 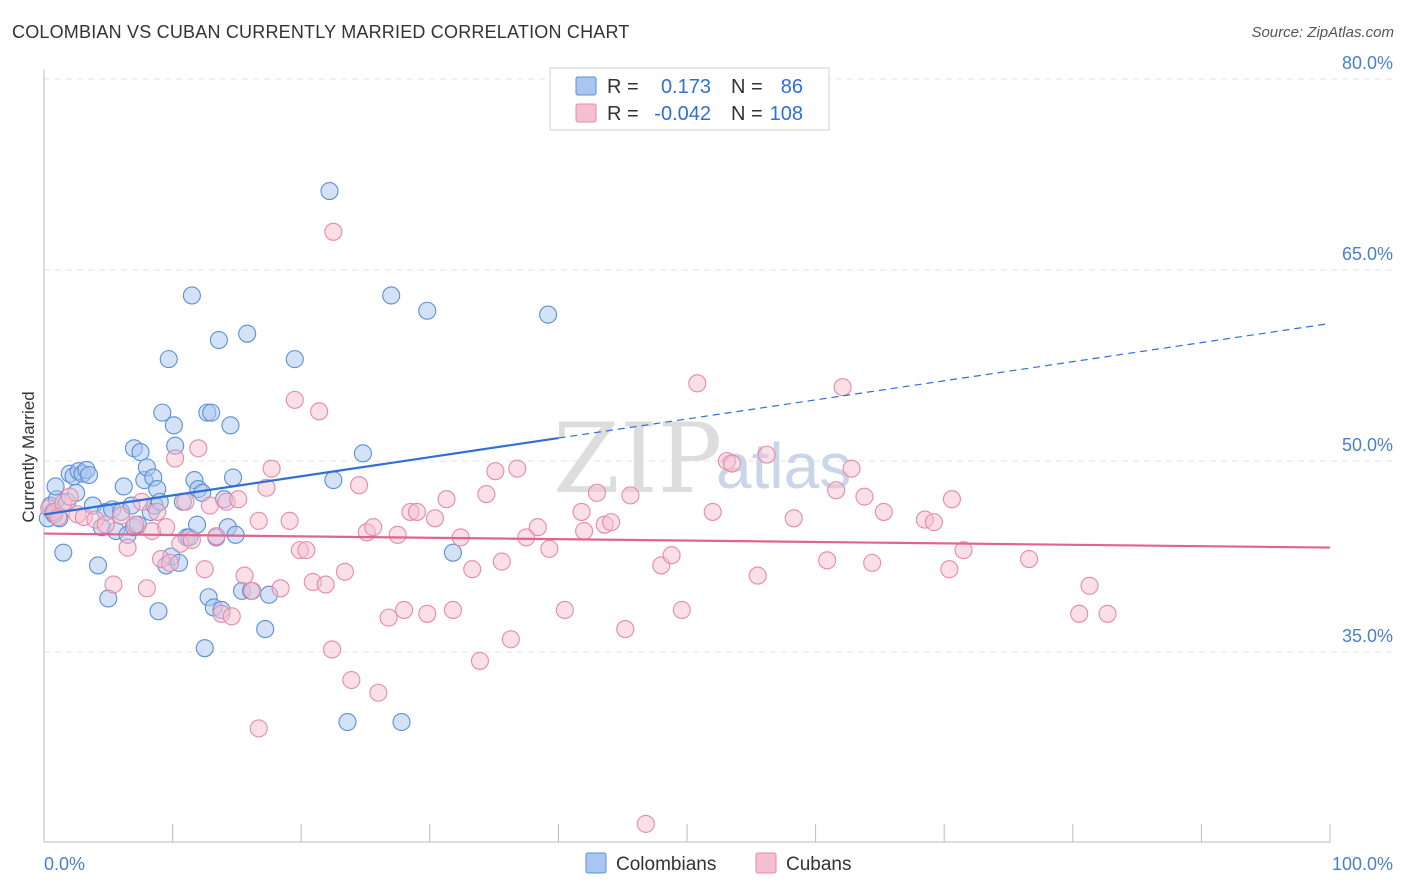 I want to click on bottom-legend-swatch-cubans, so click(x=766, y=863).